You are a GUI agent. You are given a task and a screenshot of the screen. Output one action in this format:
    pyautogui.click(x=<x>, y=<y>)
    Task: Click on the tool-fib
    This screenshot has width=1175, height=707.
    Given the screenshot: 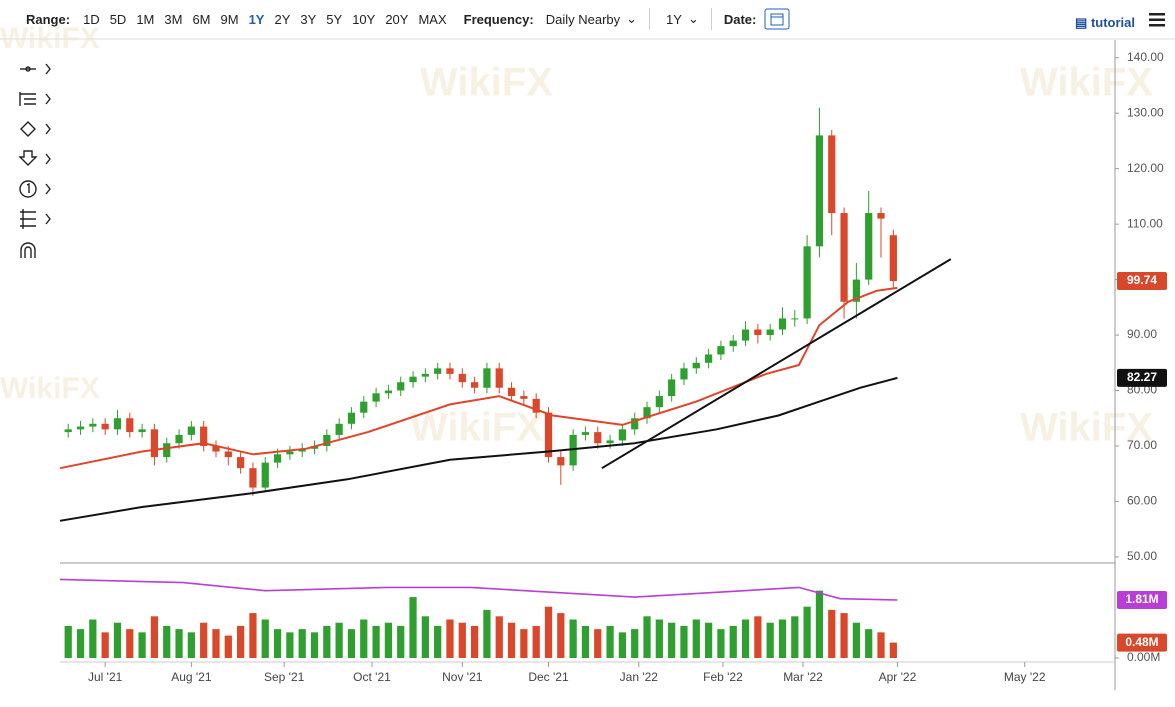 What is the action you would take?
    pyautogui.click(x=35, y=219)
    